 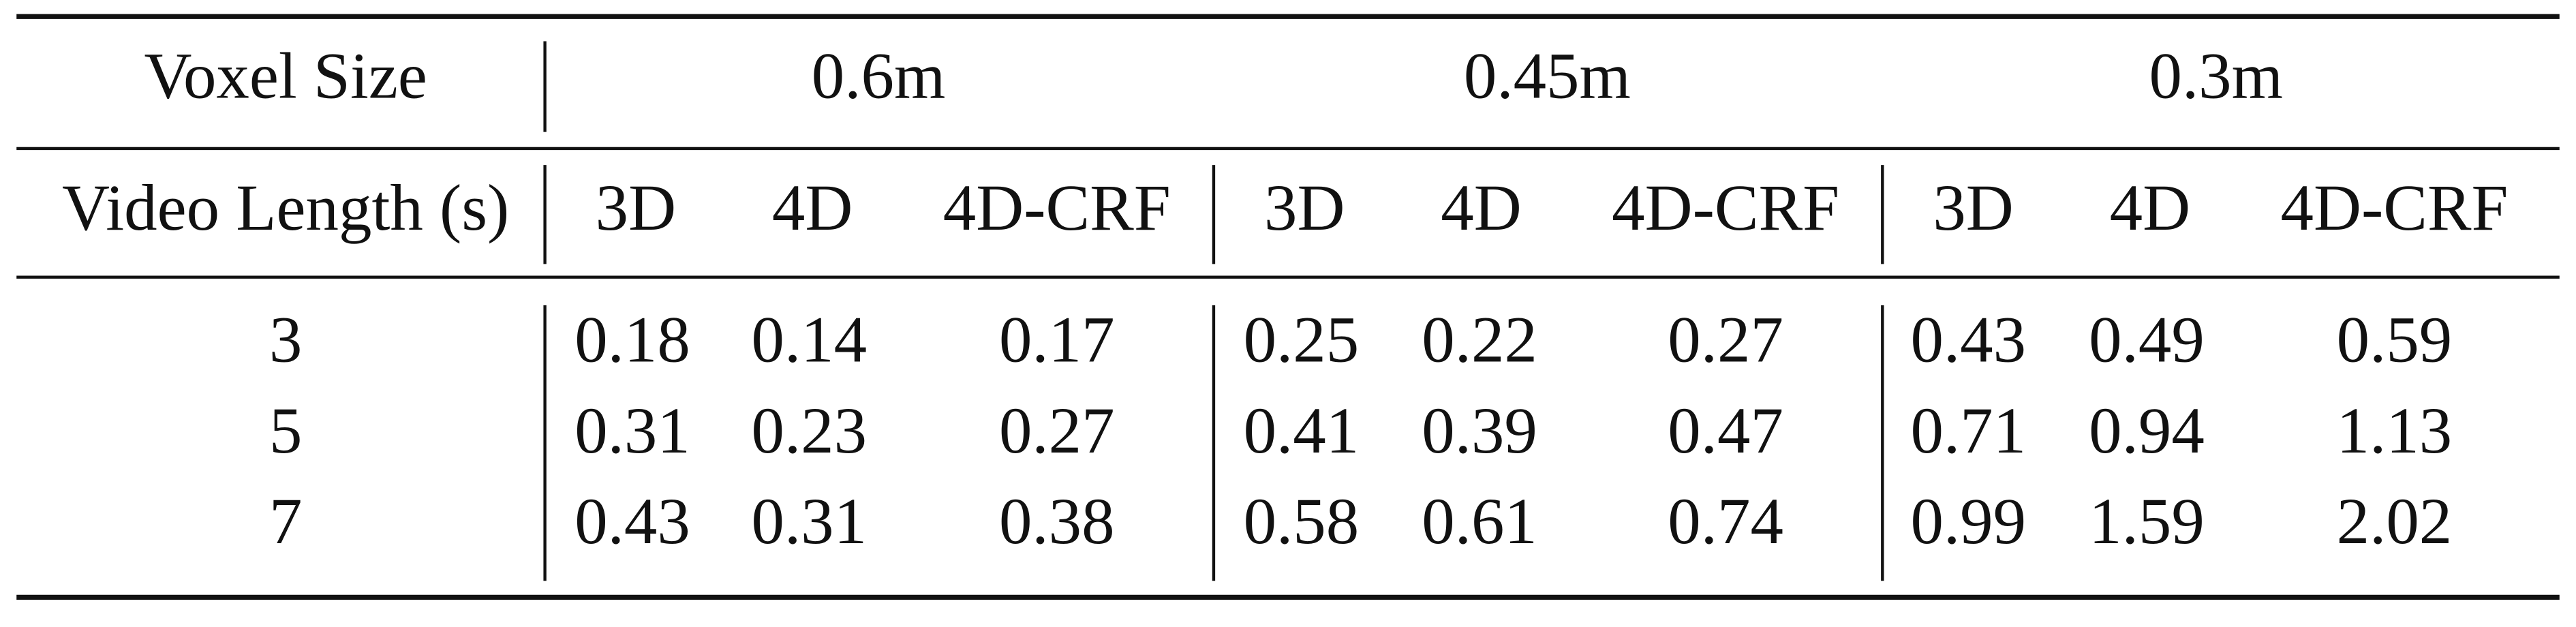 What do you see at coordinates (2216, 75) in the screenshot?
I see `voxel-size: 0.3m` at bounding box center [2216, 75].